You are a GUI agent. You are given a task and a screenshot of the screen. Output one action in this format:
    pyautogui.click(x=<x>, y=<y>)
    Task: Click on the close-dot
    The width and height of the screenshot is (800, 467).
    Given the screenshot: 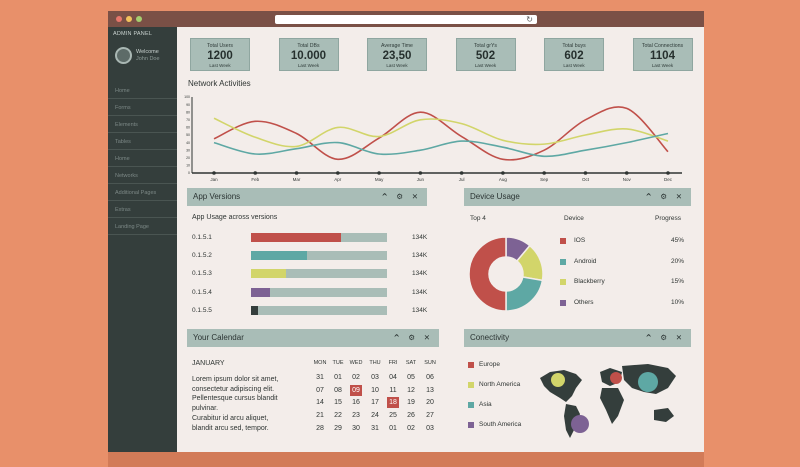 What is the action you would take?
    pyautogui.click(x=119, y=19)
    